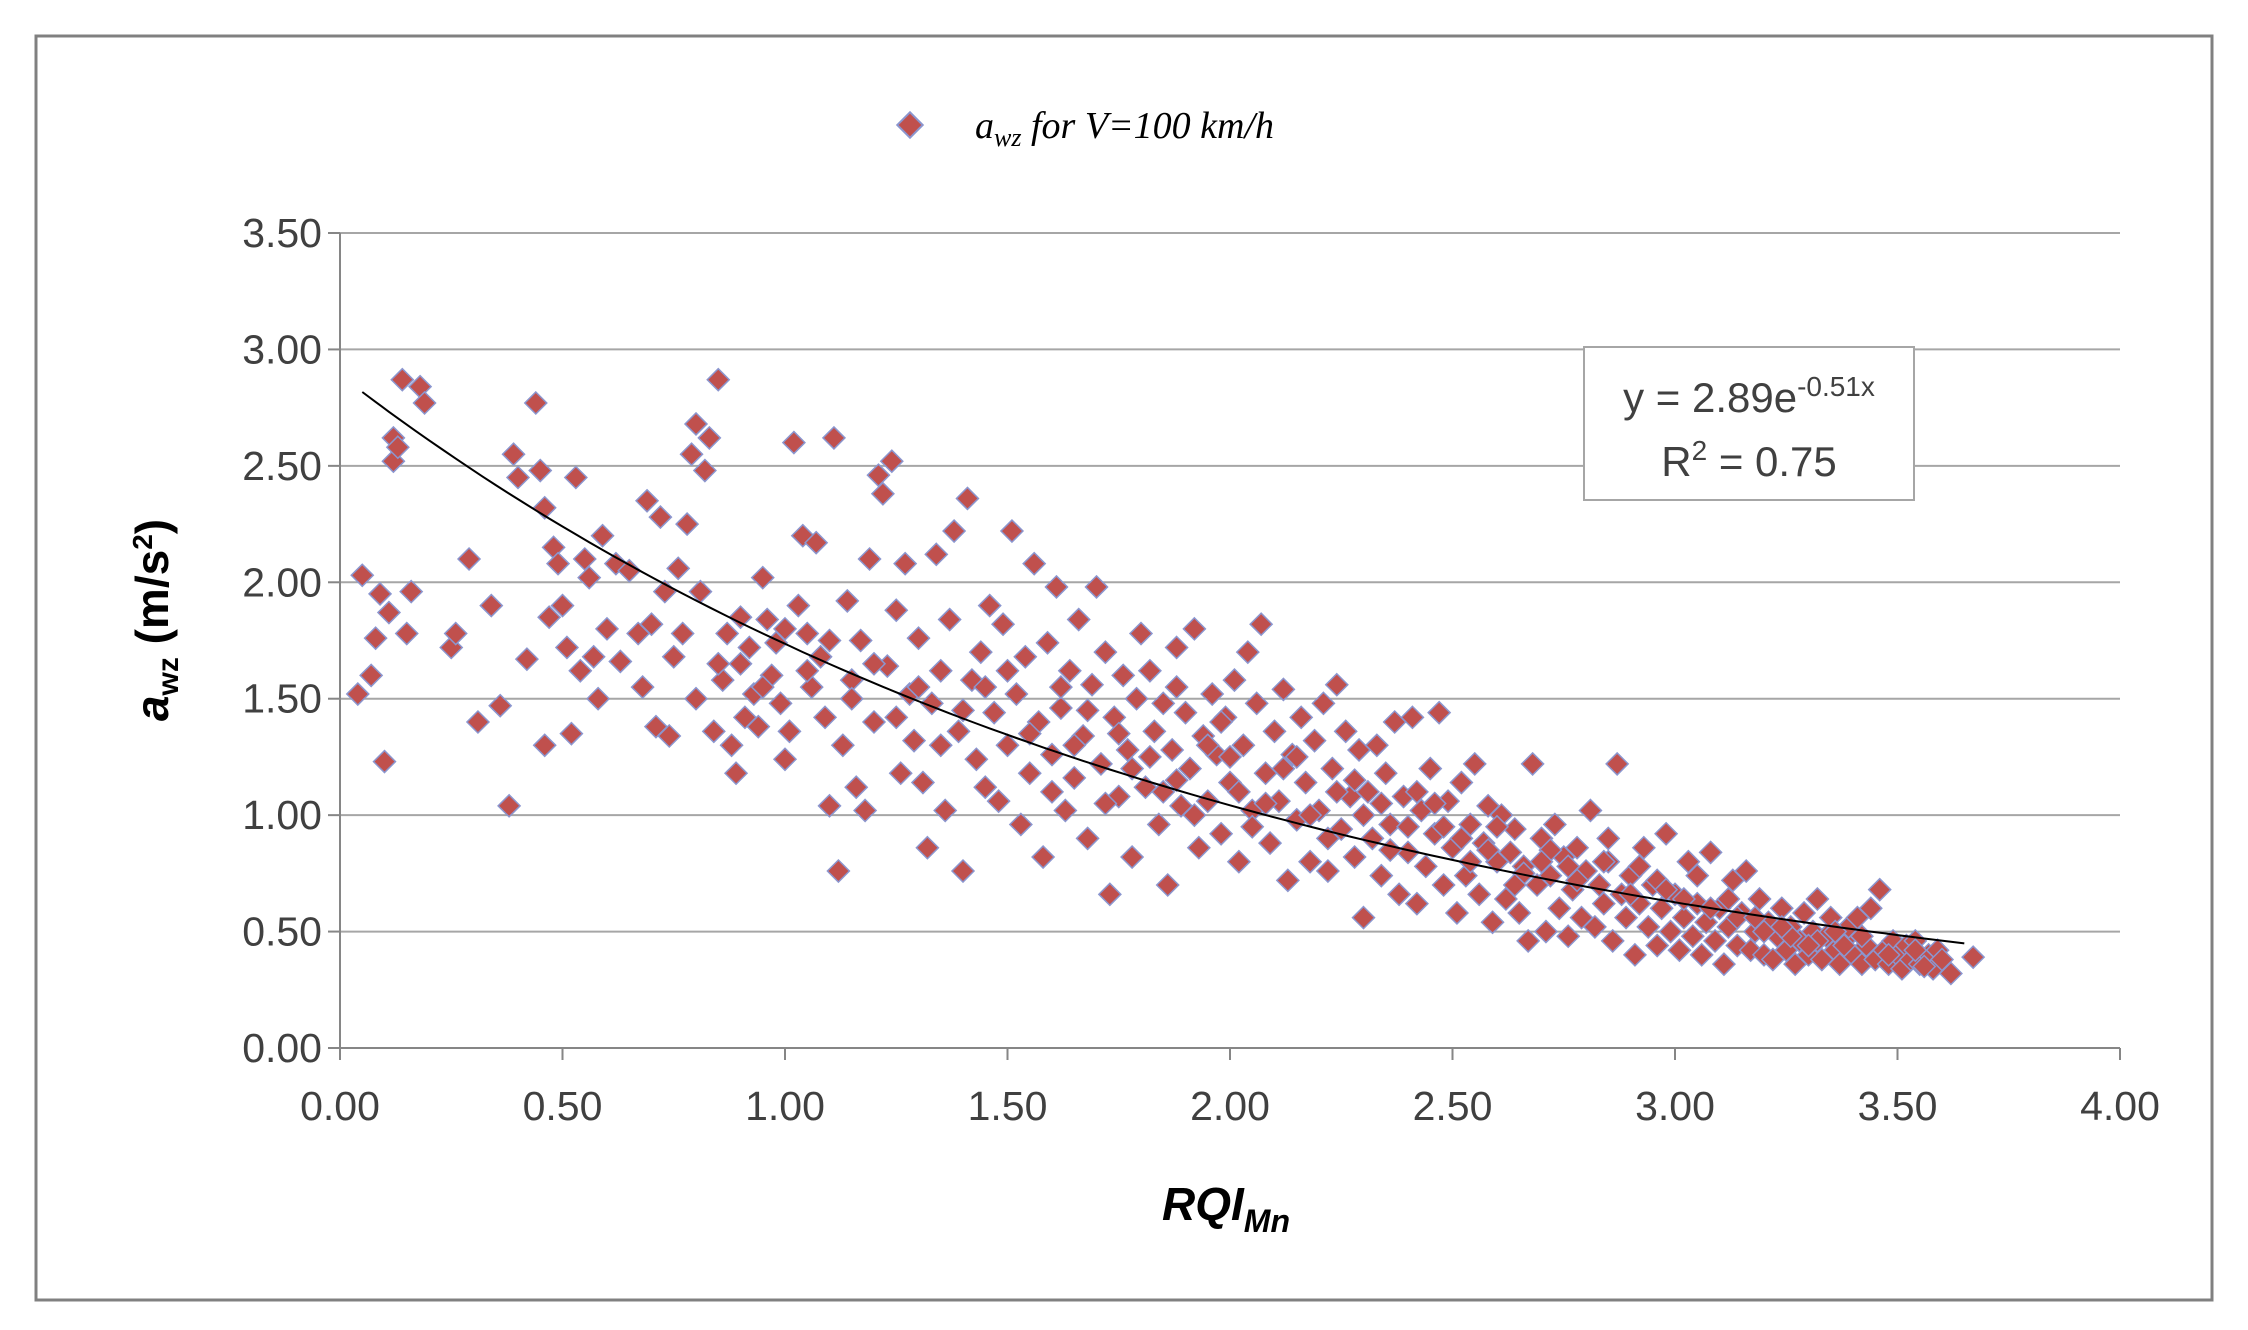 This screenshot has height=1330, width=2248. Describe the element at coordinates (1230, 1106) in the screenshot. I see `x-tick-label: 2.00` at that location.